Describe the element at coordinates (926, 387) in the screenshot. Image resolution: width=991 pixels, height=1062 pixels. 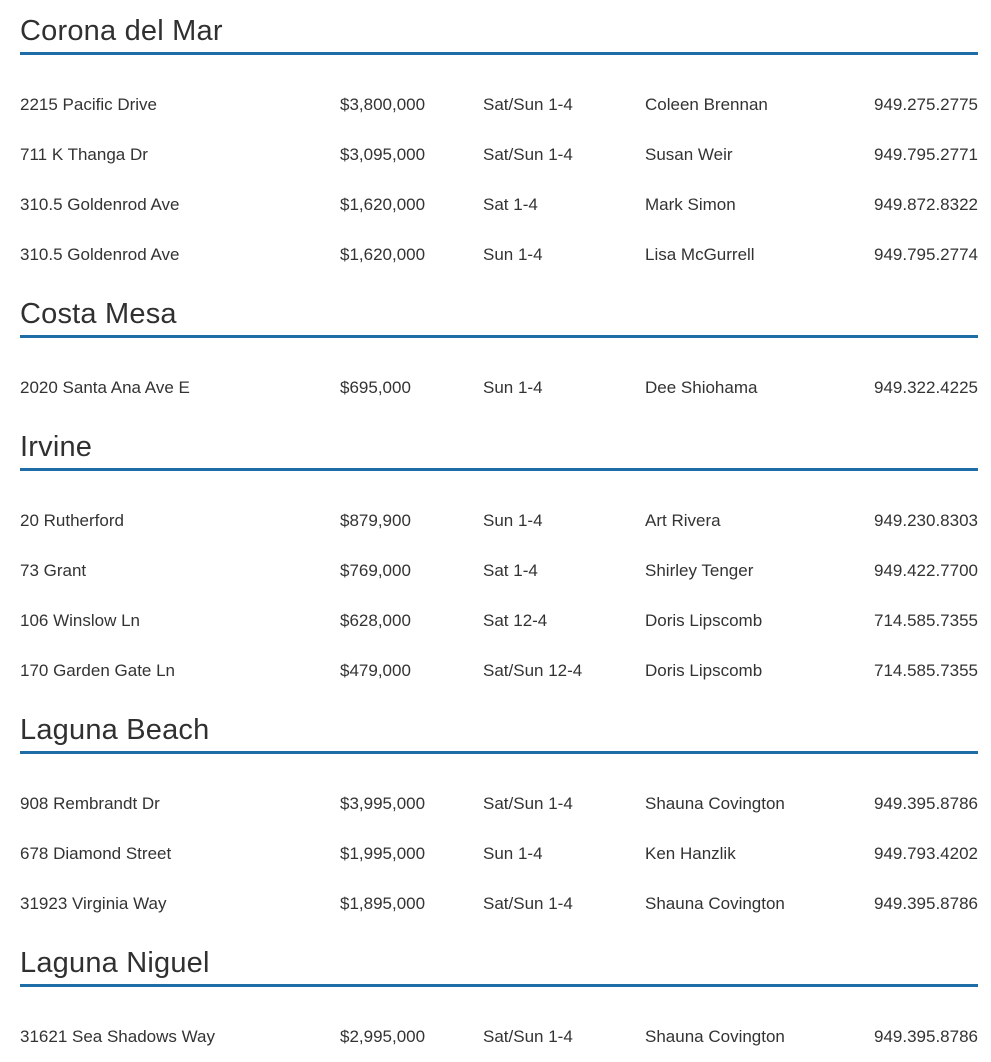
I see `agent-phone: 949.322.4225` at that location.